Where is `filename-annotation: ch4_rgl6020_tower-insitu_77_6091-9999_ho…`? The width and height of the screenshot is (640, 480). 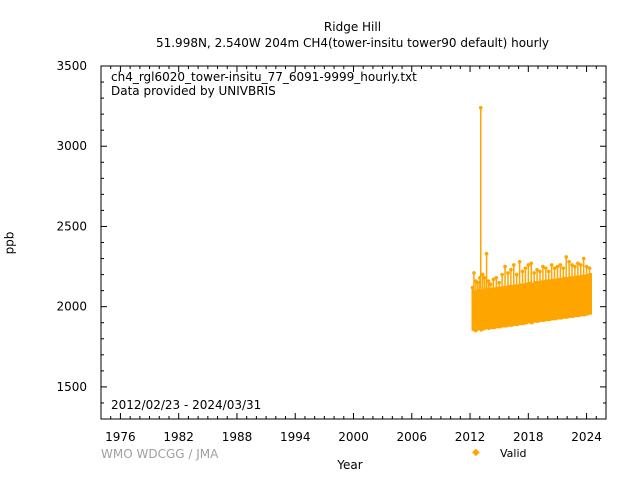
filename-annotation: ch4_rgl6020_tower-insitu_77_6091-9999_ho… is located at coordinates (264, 77).